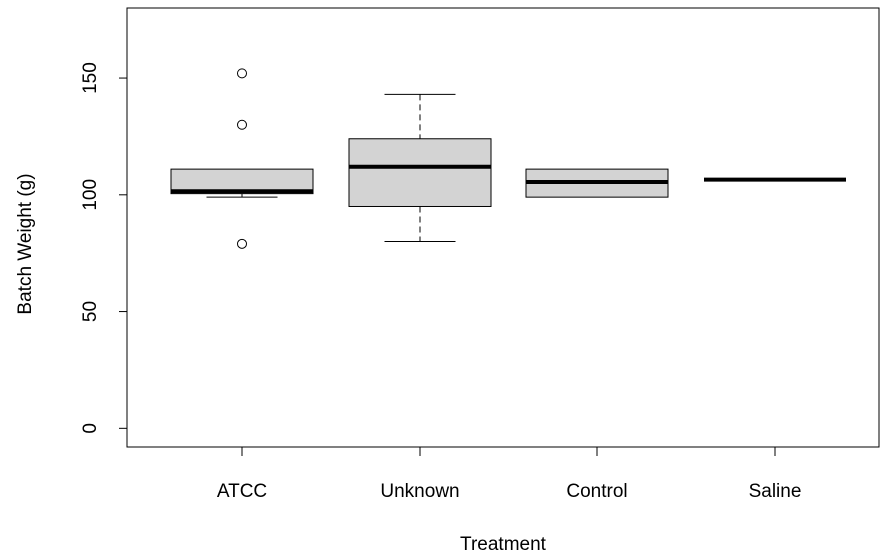  Describe the element at coordinates (242, 158) in the screenshot. I see `box-atcc` at that location.